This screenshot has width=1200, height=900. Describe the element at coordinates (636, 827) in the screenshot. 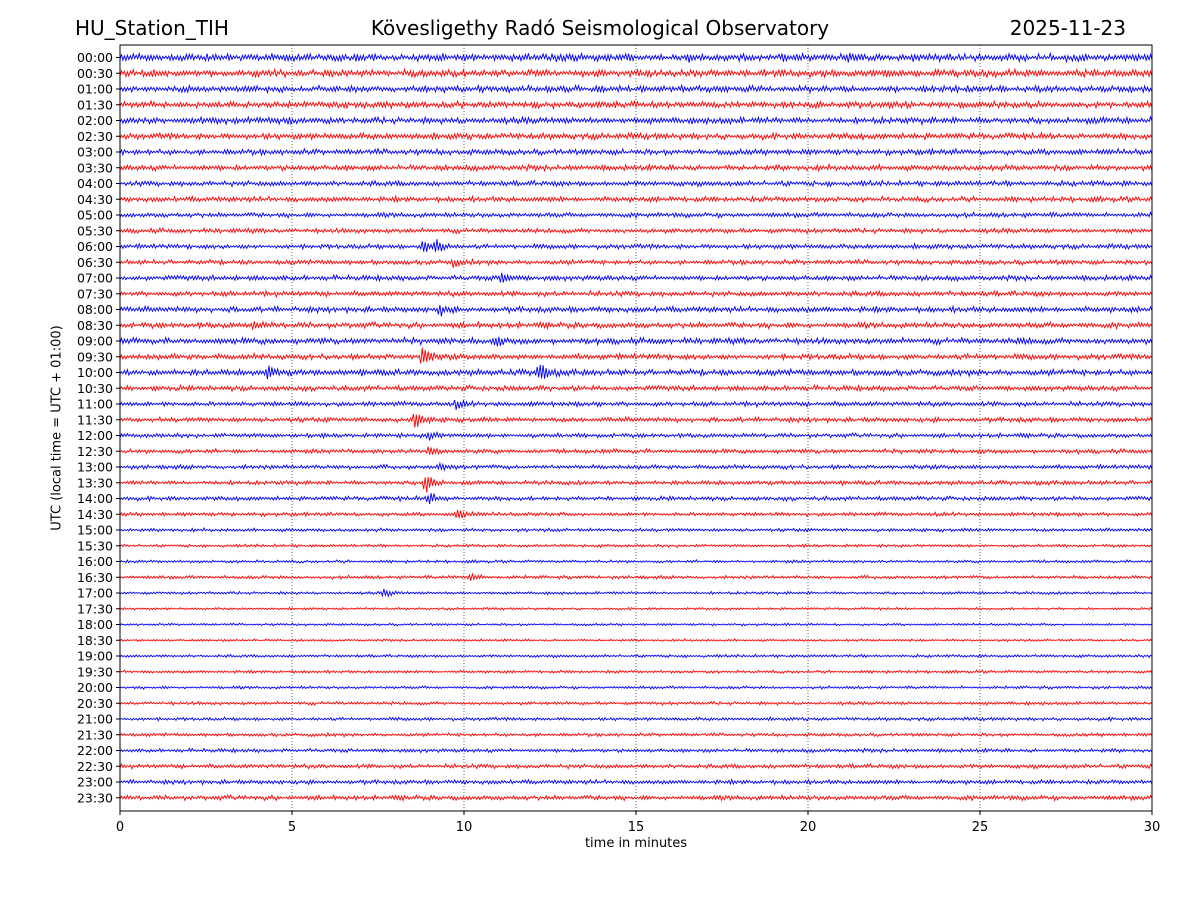

I see `x-tick-label: 15` at that location.